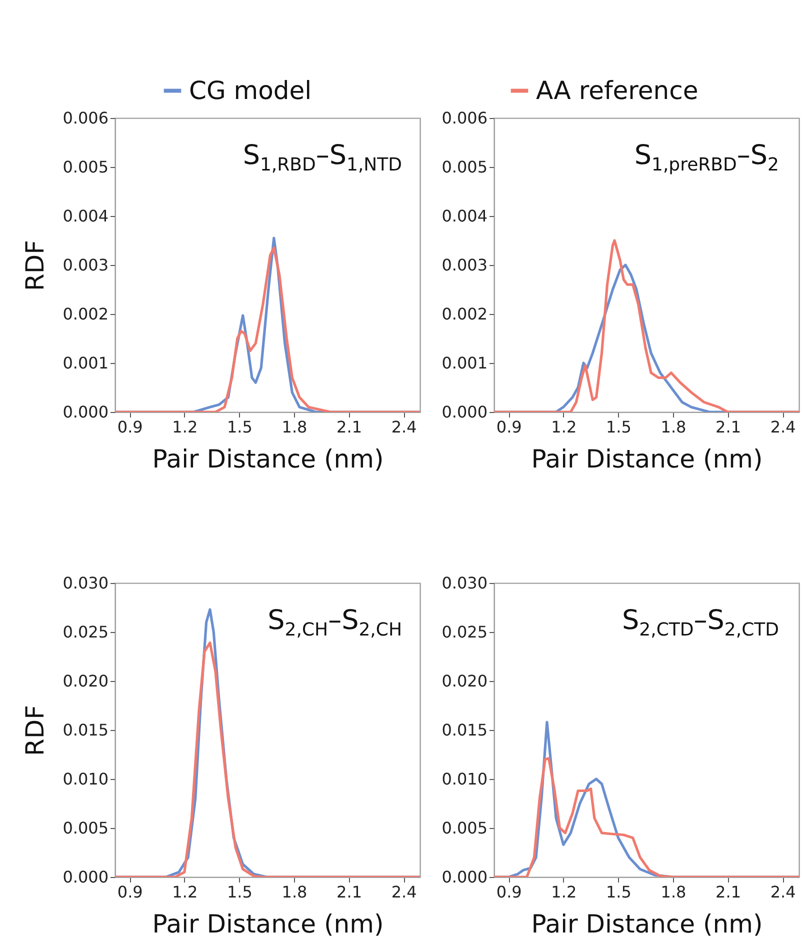 The height and width of the screenshot is (947, 802). I want to click on legend-label: CG model, so click(250, 90).